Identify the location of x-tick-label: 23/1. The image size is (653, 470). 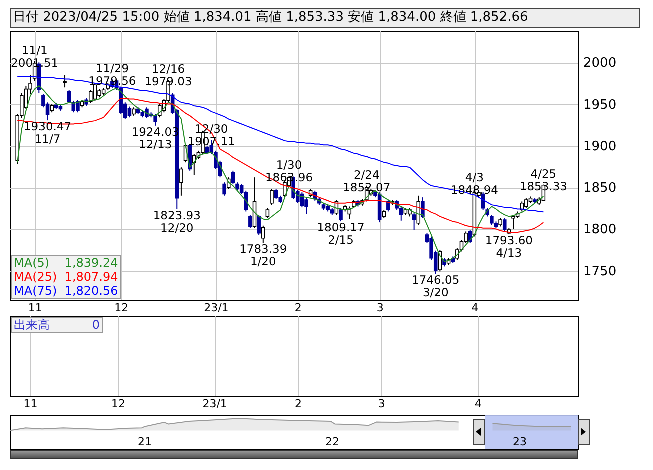
(216, 308).